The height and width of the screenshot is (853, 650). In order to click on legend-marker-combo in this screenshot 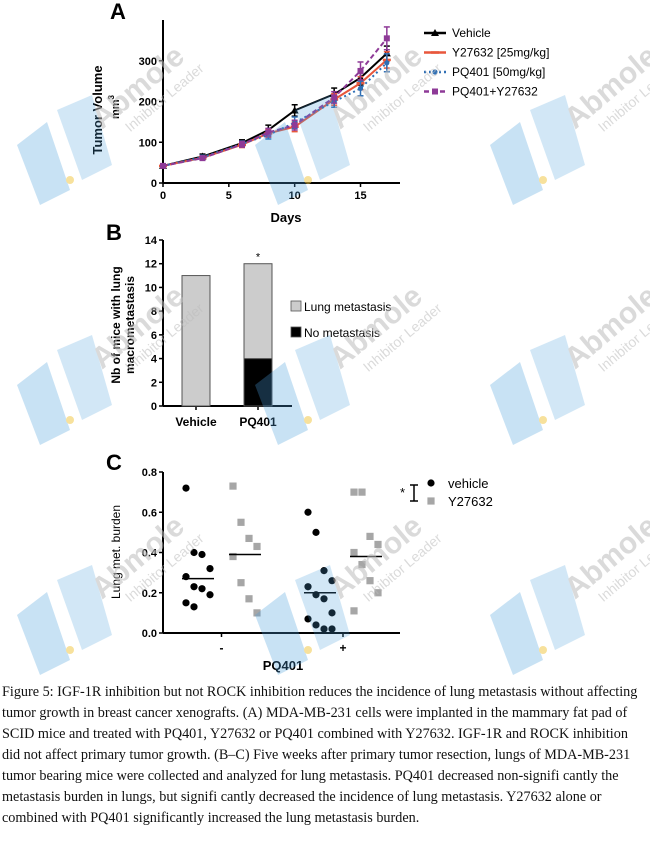, I will do `click(435, 91)`.